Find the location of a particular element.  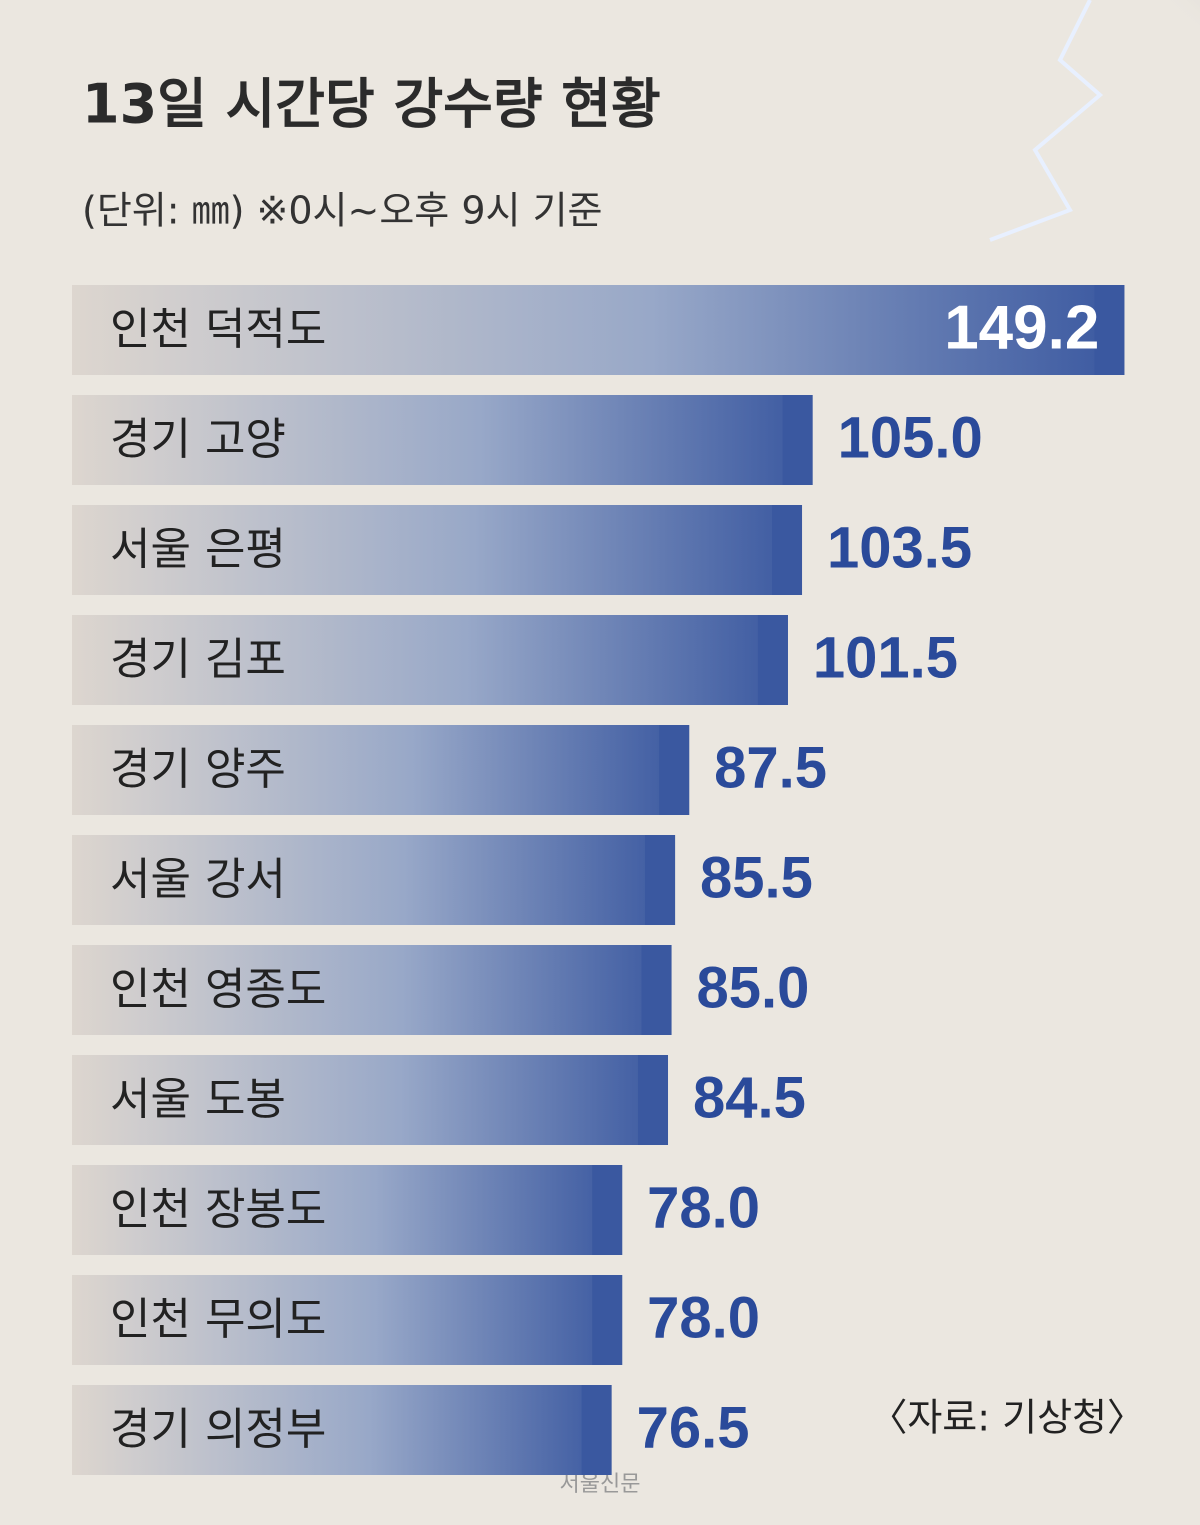

value-label: 76.5 is located at coordinates (693, 1427).